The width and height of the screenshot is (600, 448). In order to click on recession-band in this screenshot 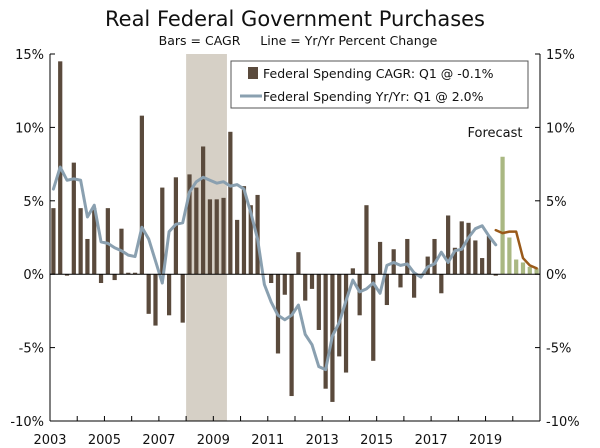, I will do `click(206, 237)`.